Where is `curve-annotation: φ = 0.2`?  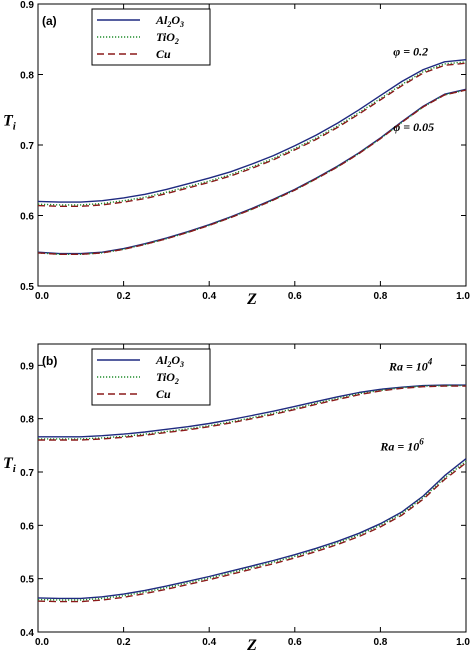
curve-annotation: φ = 0.2 is located at coordinates (410, 51).